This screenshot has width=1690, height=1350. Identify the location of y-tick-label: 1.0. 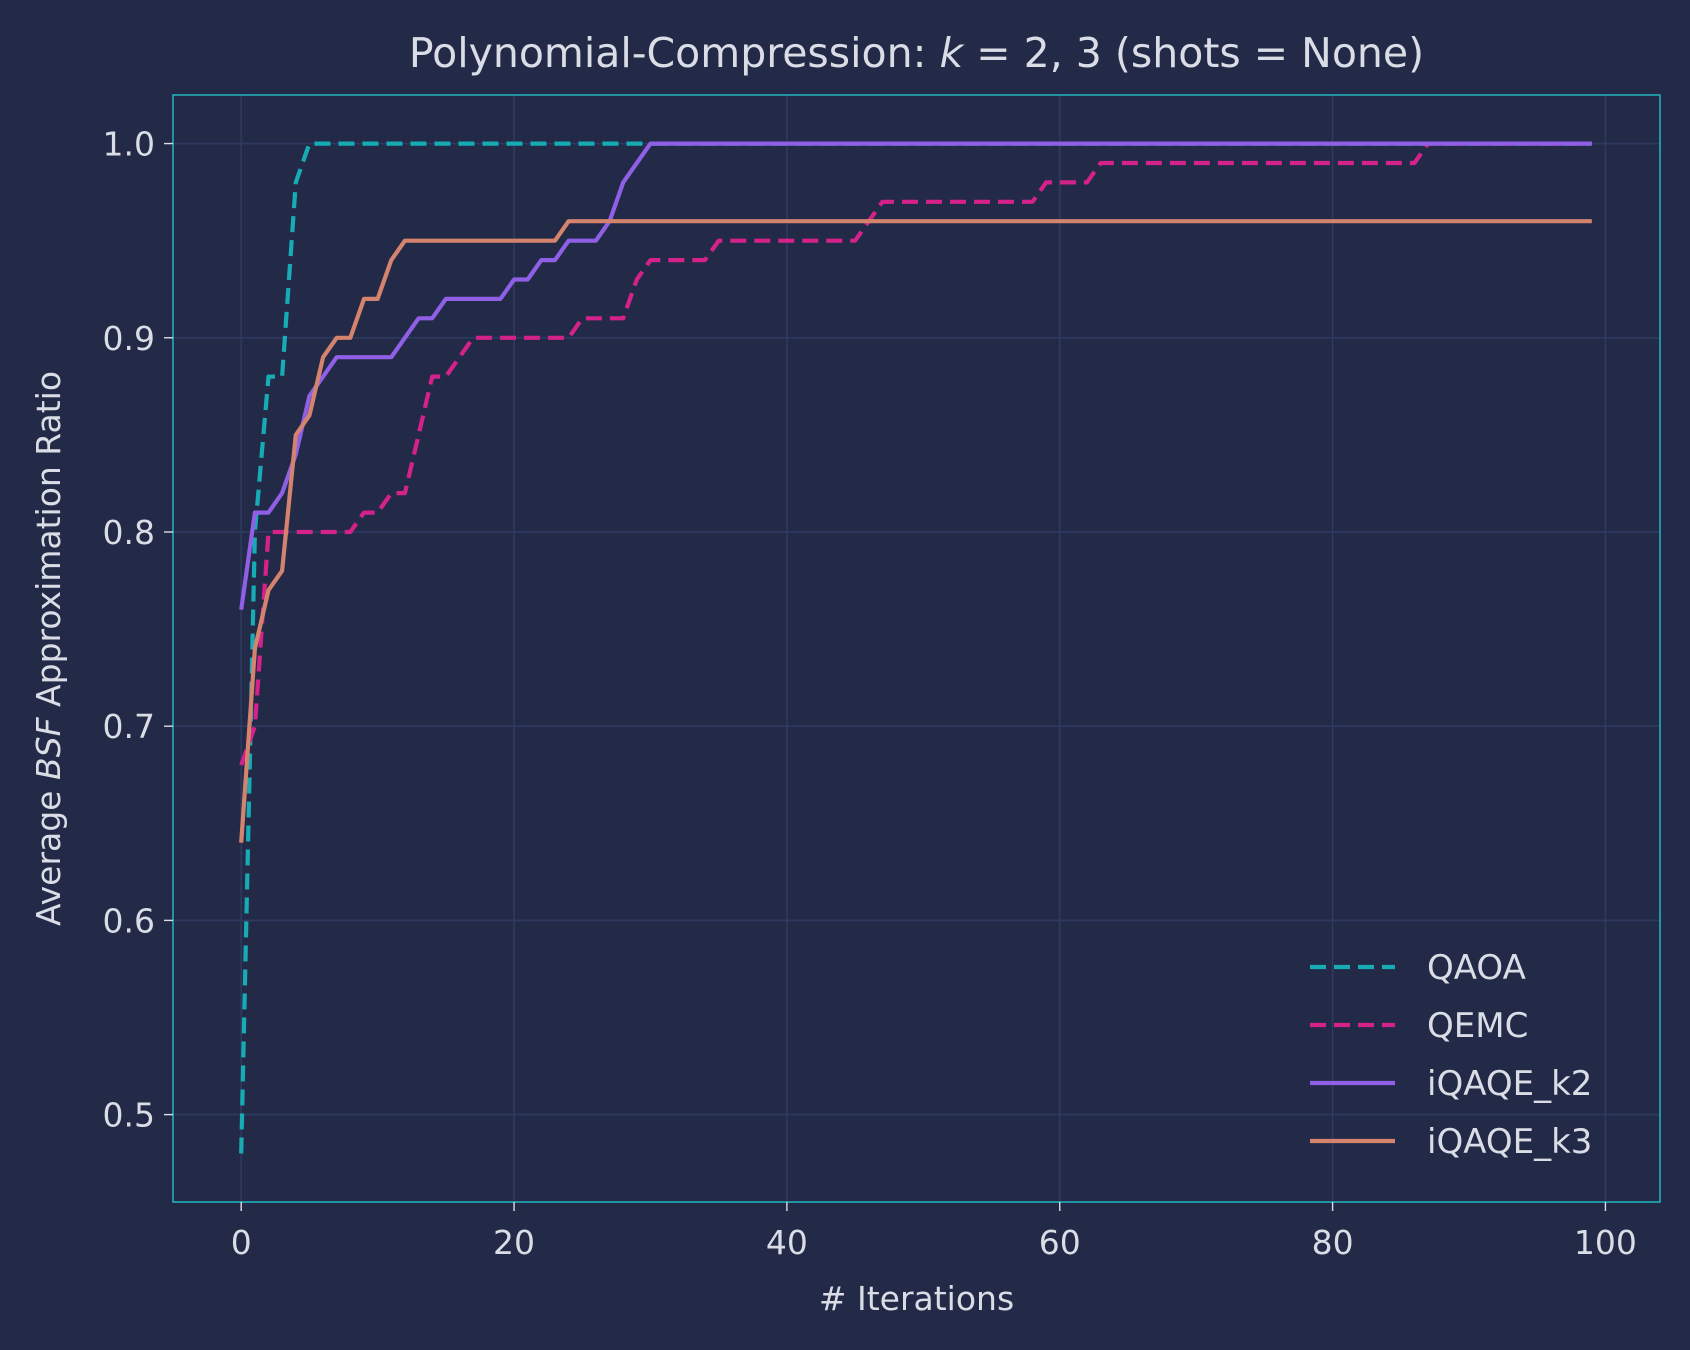
(129, 144).